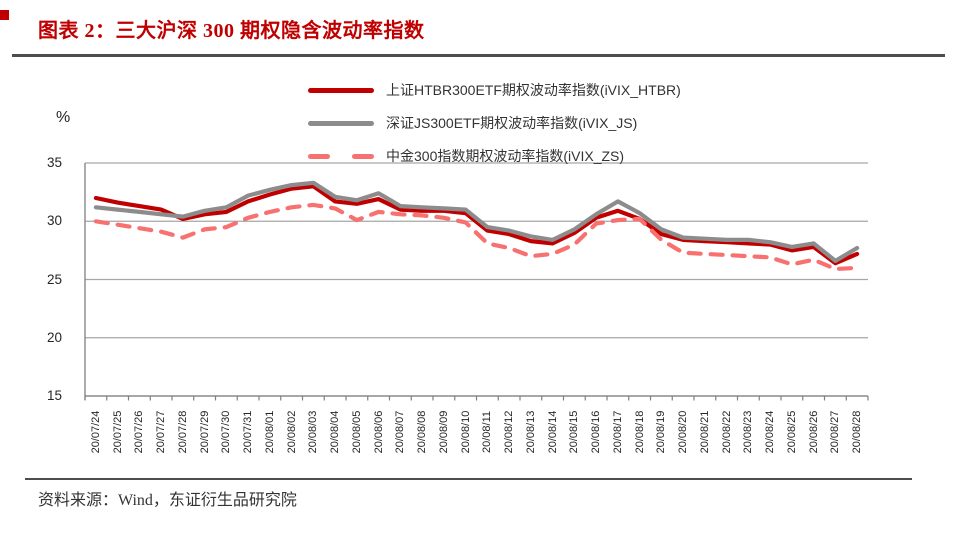 The image size is (964, 538). What do you see at coordinates (552, 432) in the screenshot?
I see `x-axis-tick-label: 20/08/14` at bounding box center [552, 432].